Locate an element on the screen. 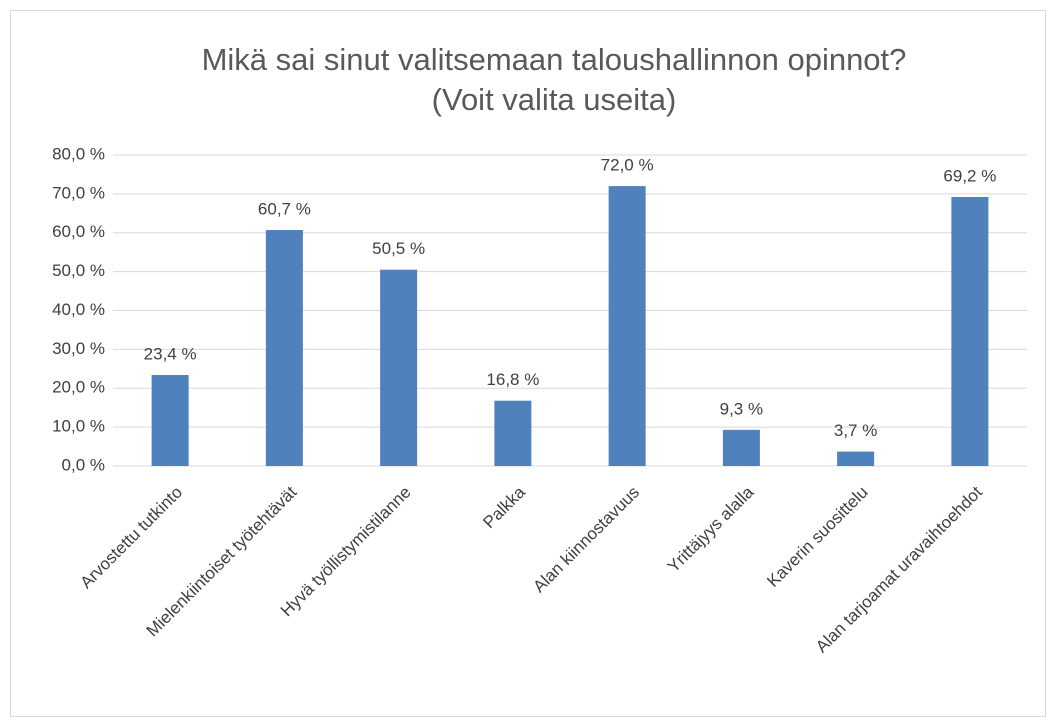  y-tick-label: 70,0 % is located at coordinates (78, 192).